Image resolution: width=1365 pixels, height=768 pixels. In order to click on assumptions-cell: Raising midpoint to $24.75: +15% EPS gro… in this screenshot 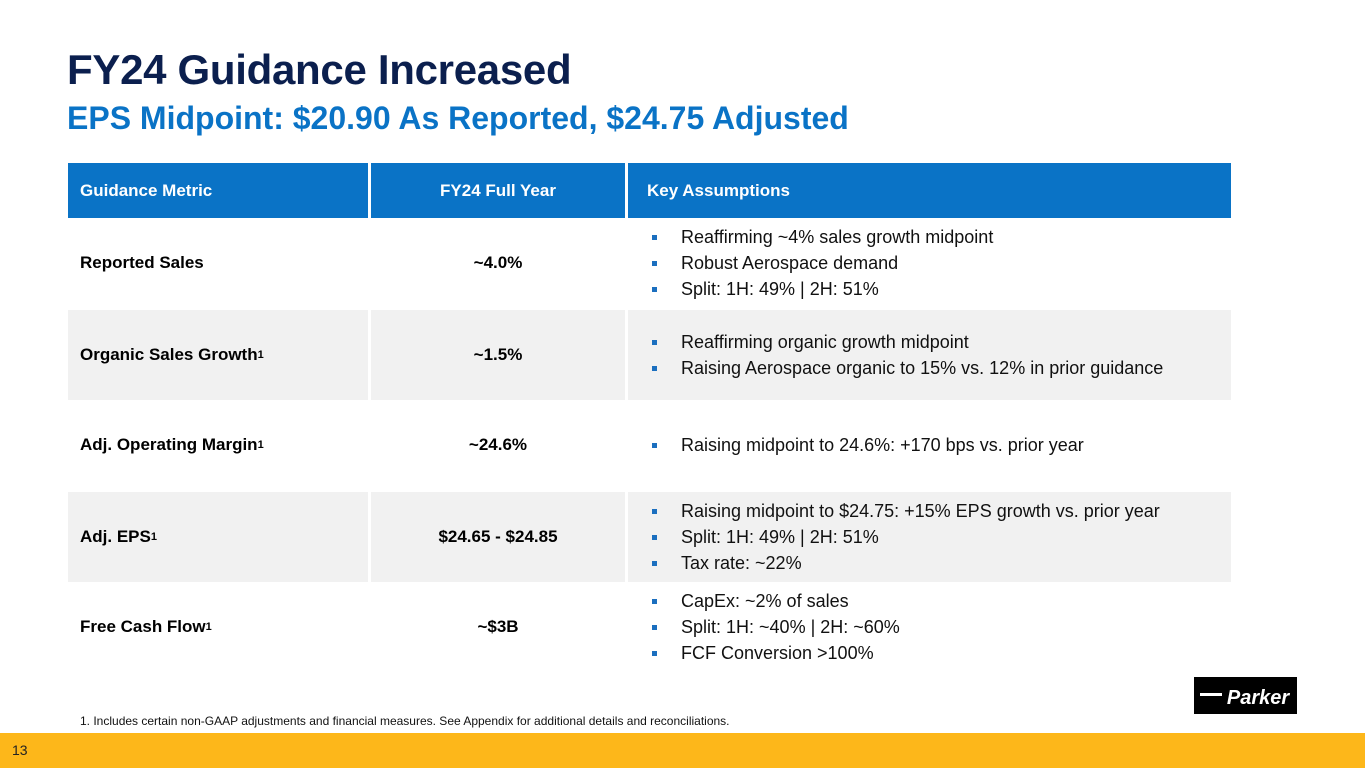, I will do `click(929, 537)`.